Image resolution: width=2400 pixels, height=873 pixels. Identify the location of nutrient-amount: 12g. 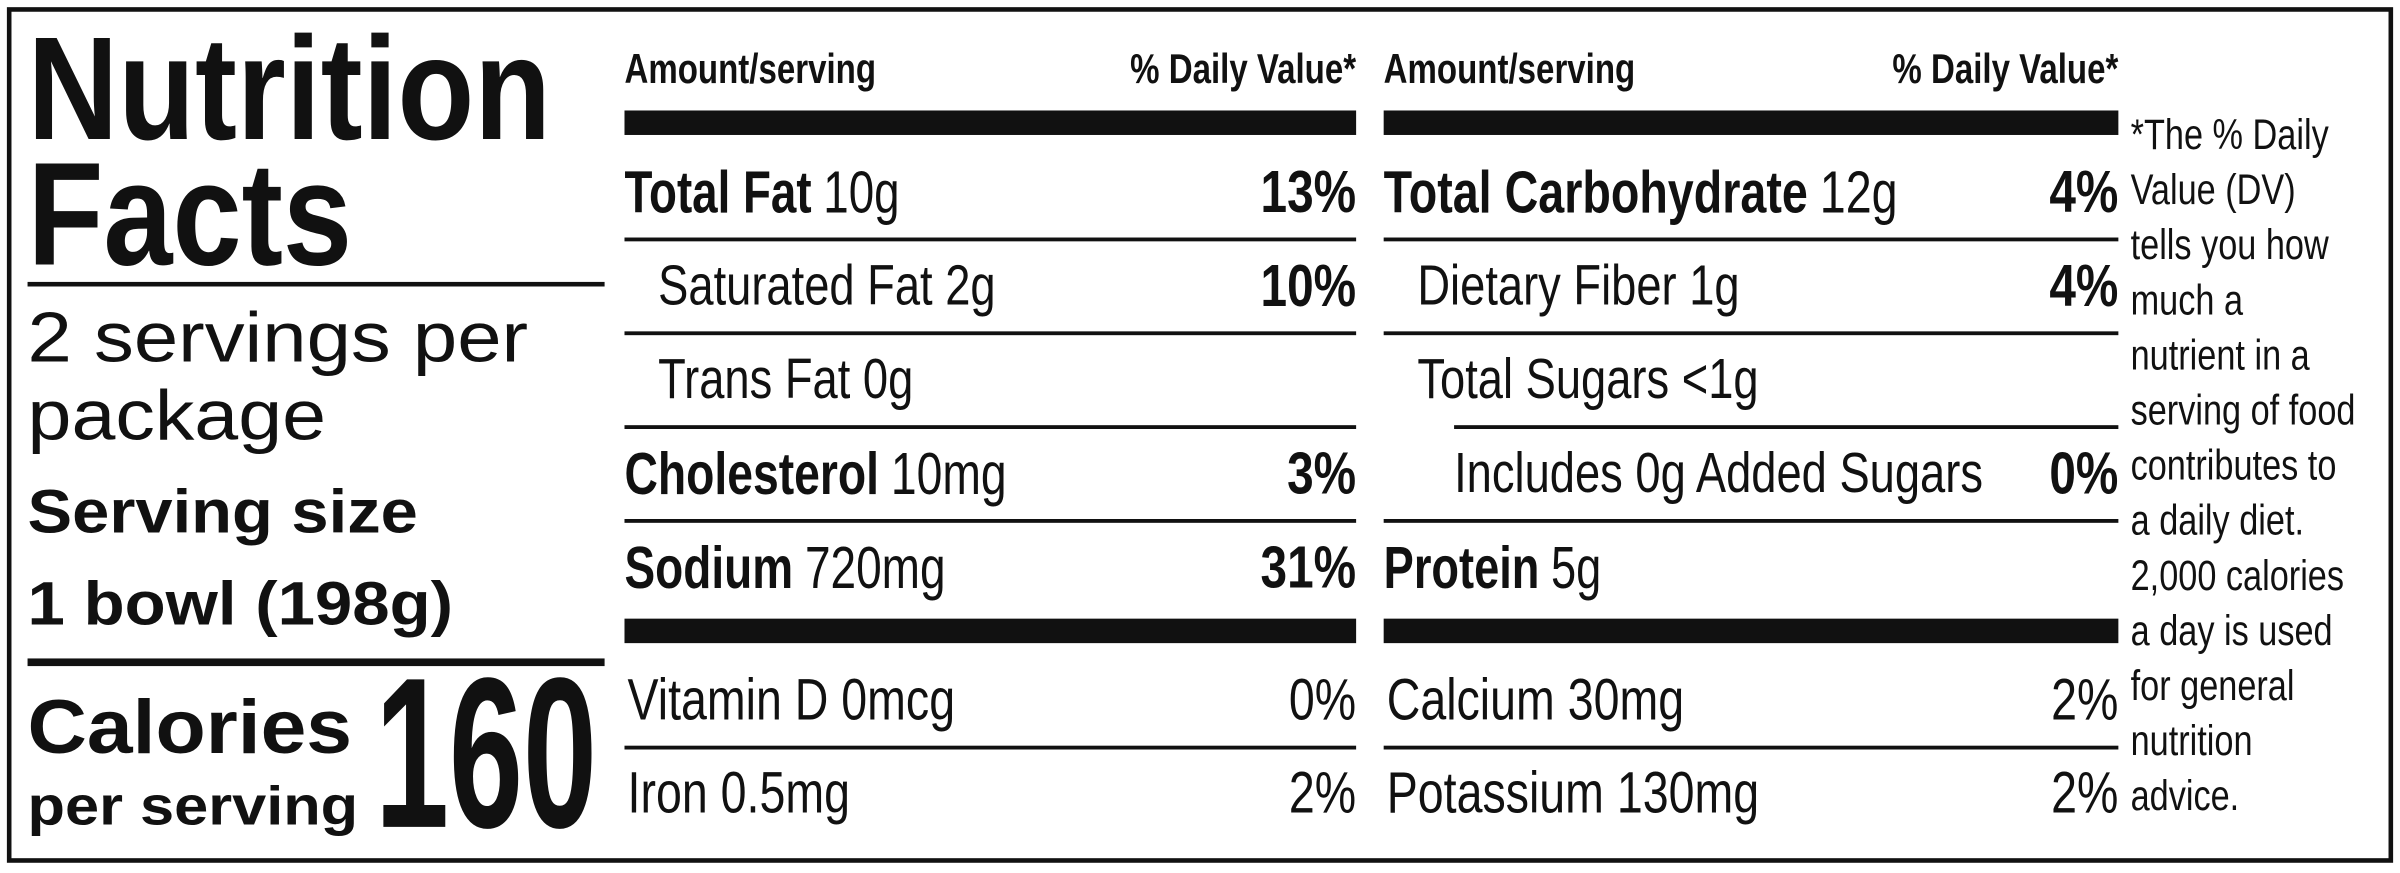
(1859, 191).